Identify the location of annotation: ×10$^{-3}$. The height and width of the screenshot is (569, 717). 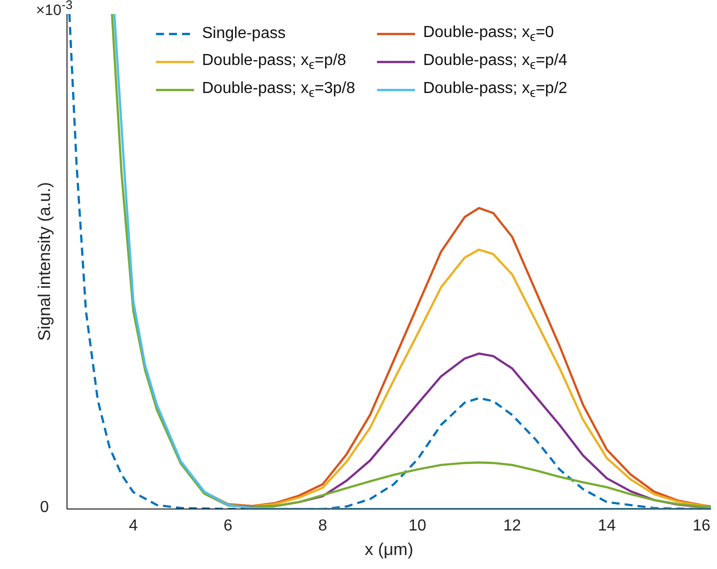
(54, 9).